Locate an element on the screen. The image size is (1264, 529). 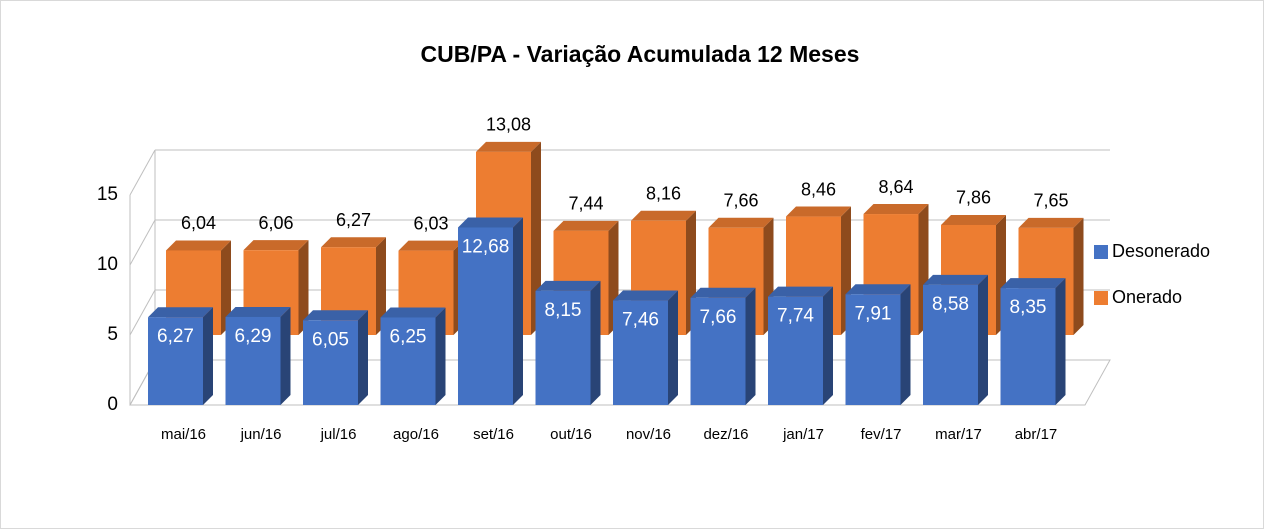
x-tick-label: jun/16 is located at coordinates (261, 434).